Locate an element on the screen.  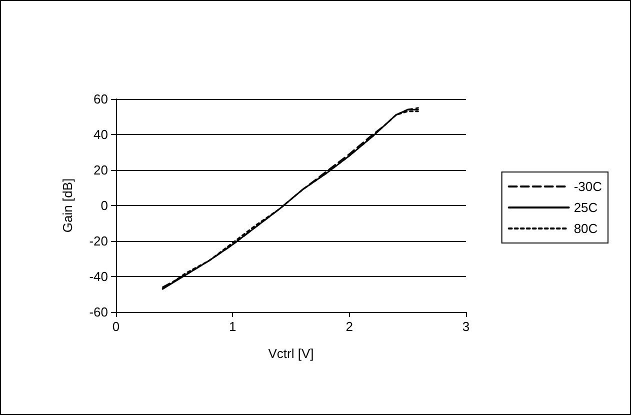
x-tick-label: 0 is located at coordinates (116, 326).